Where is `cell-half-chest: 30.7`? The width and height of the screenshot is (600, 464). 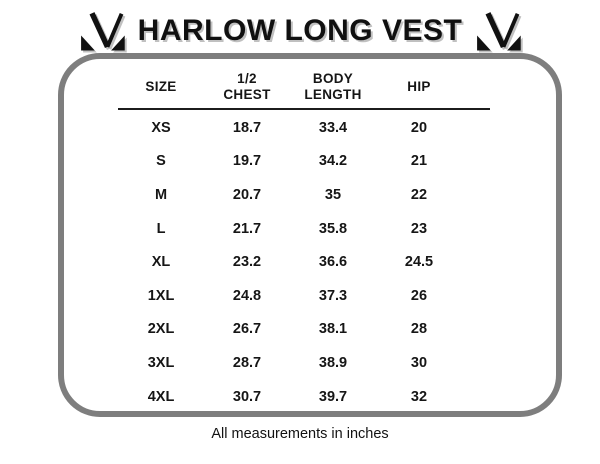 cell-half-chest: 30.7 is located at coordinates (247, 396).